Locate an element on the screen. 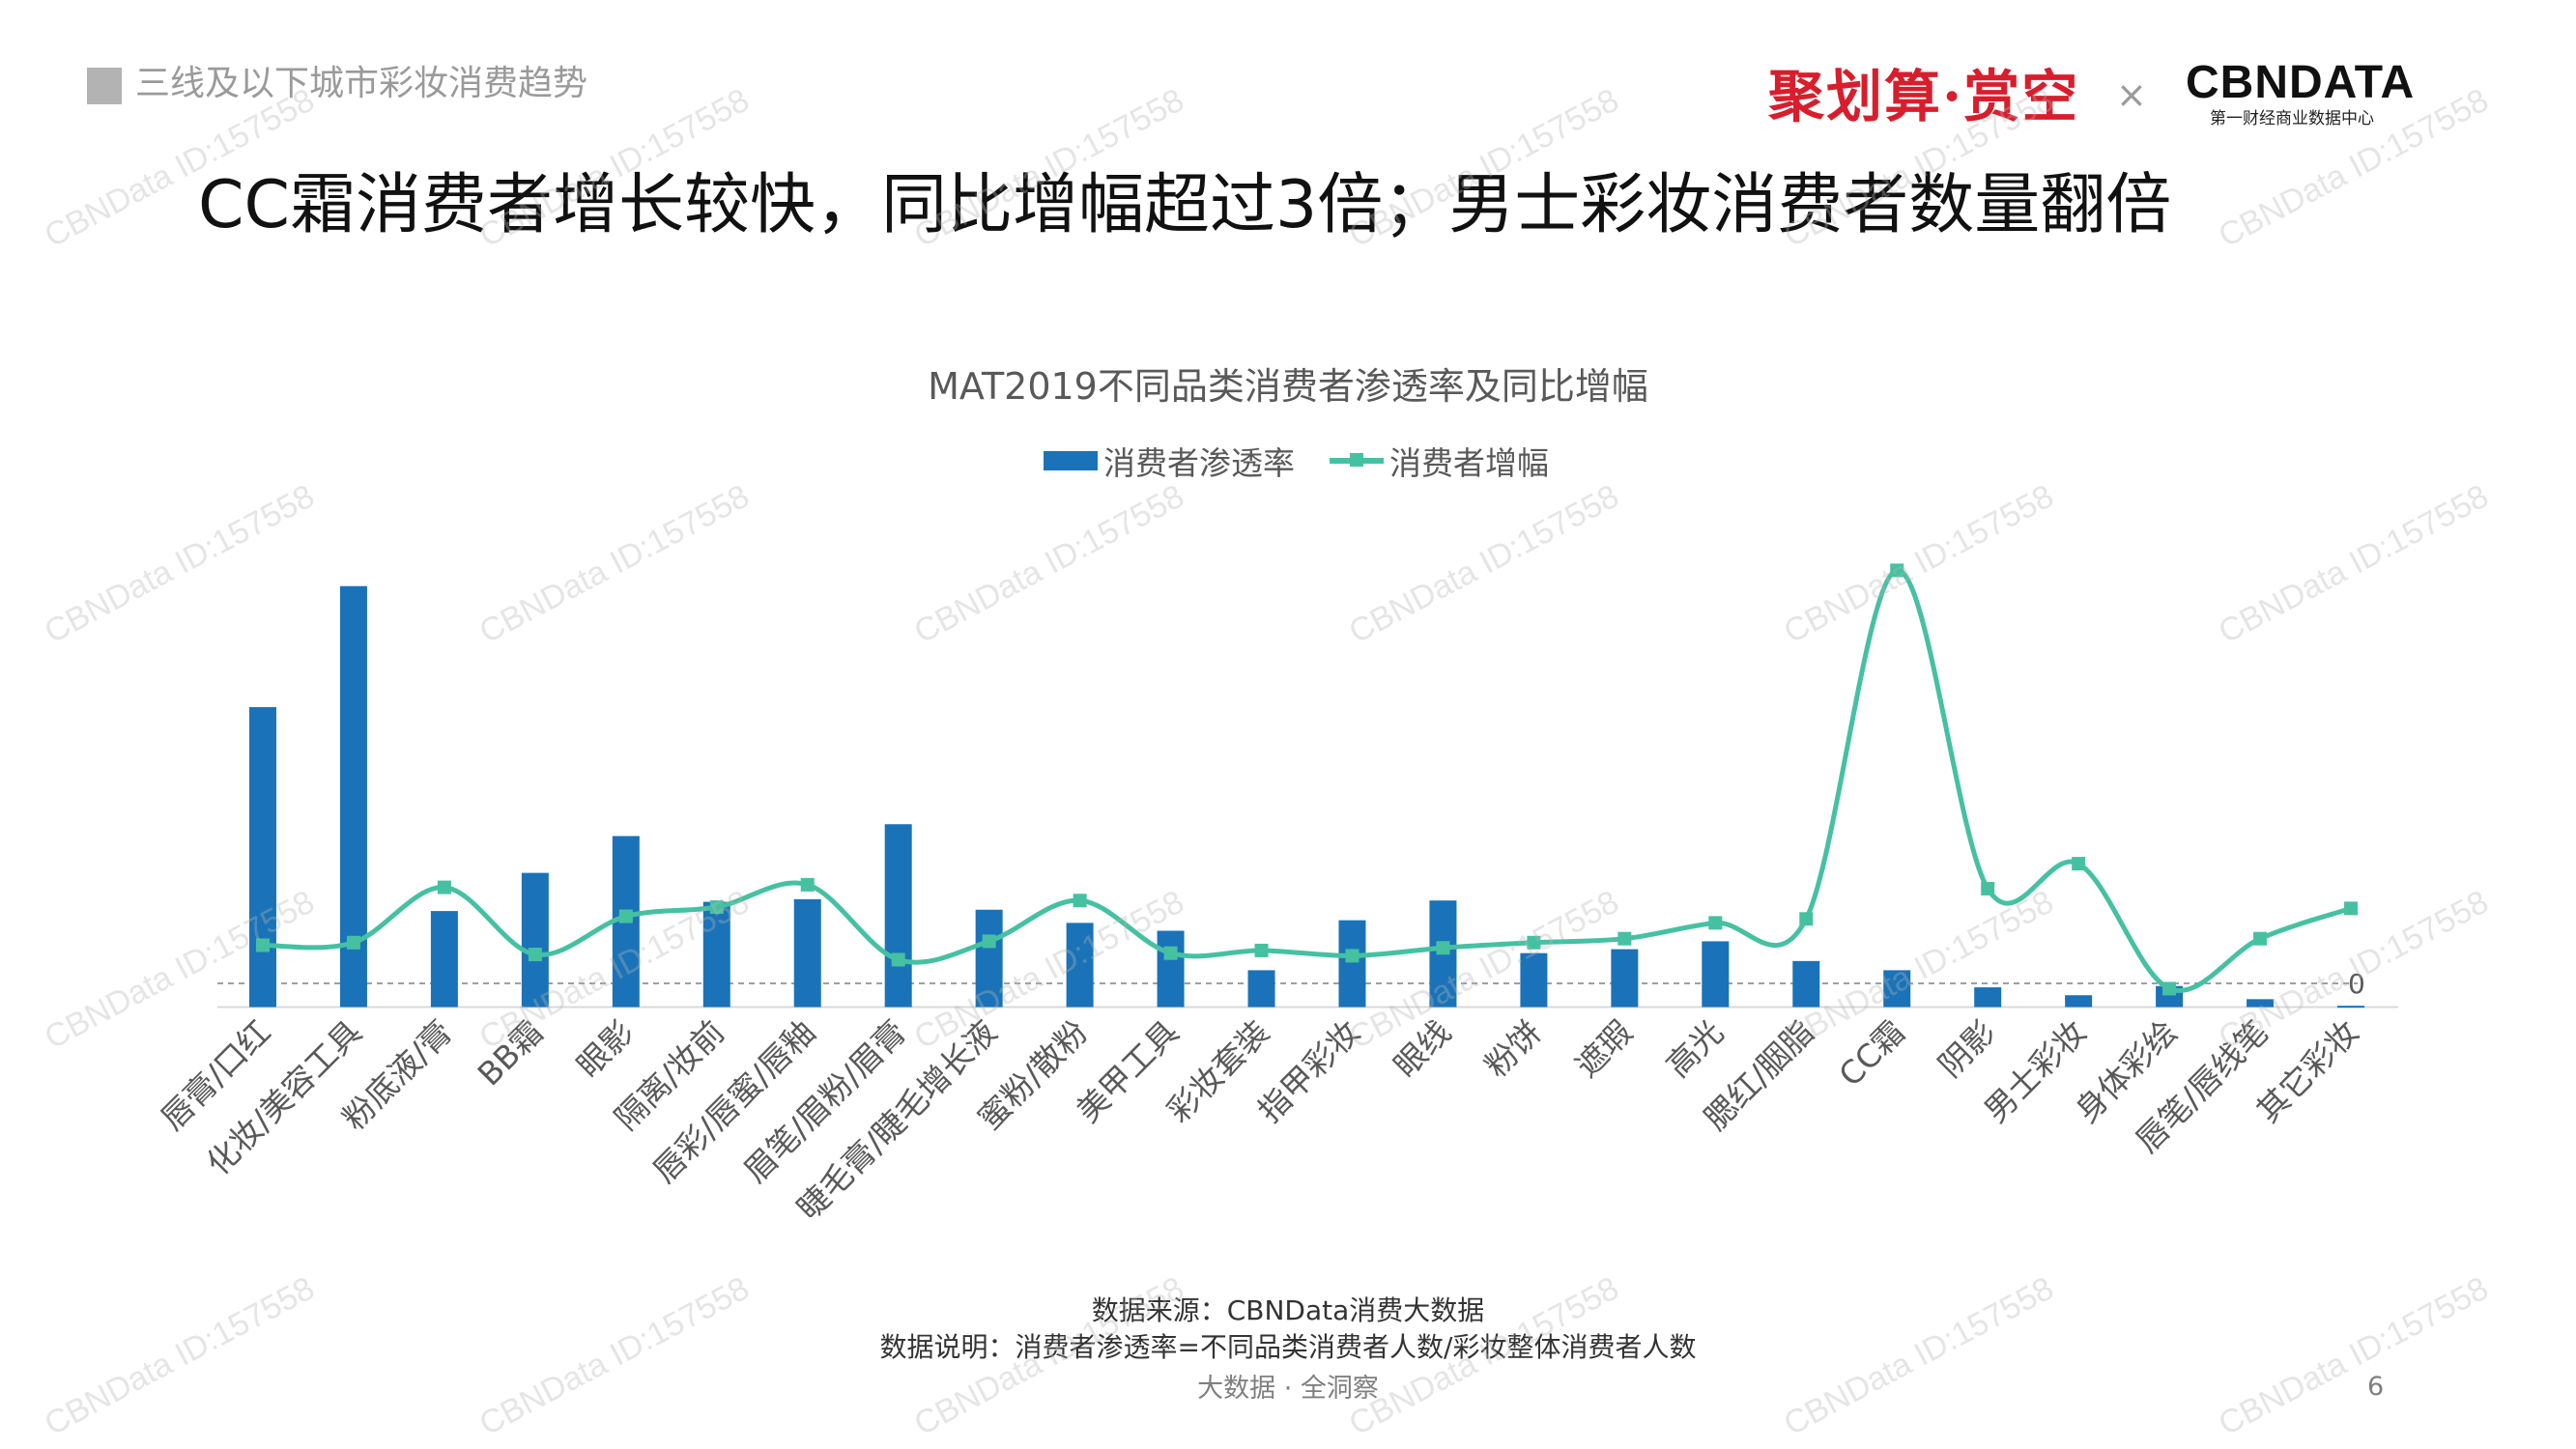  headline: CC霜消费者增长较快，同比增幅超过3倍；男士彩妆消费者数量翻倍 is located at coordinates (1185, 205).